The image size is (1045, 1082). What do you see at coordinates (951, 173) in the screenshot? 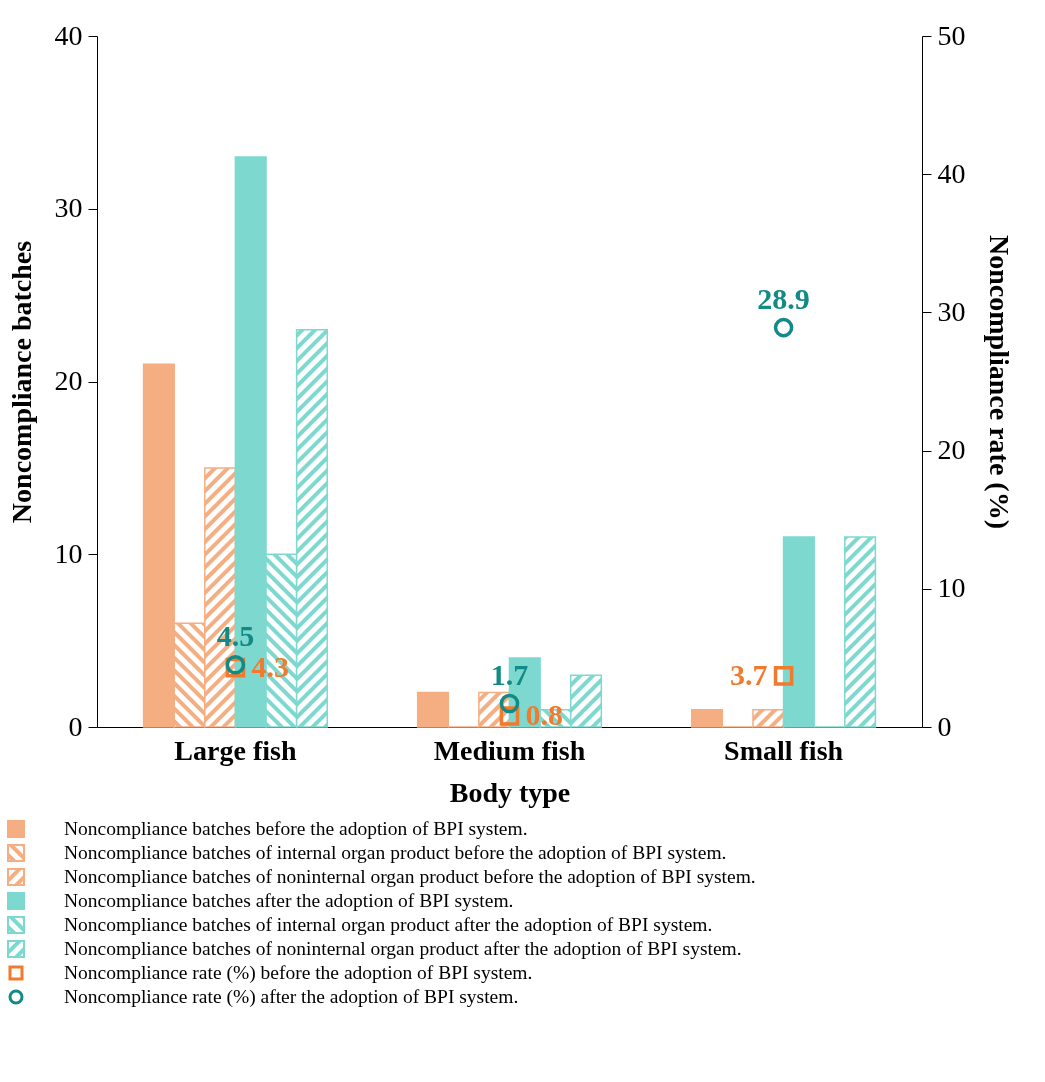
I see `y2-tick-label: 40` at bounding box center [951, 173].